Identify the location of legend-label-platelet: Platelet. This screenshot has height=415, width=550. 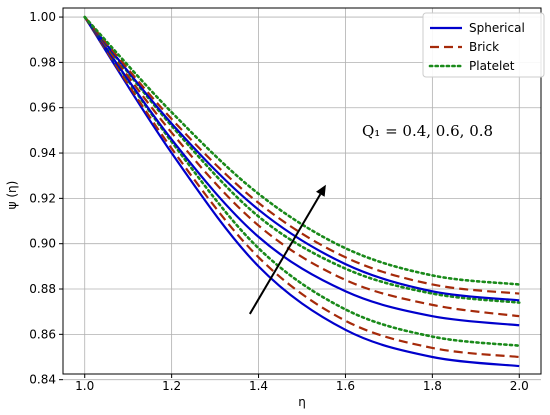
(492, 66).